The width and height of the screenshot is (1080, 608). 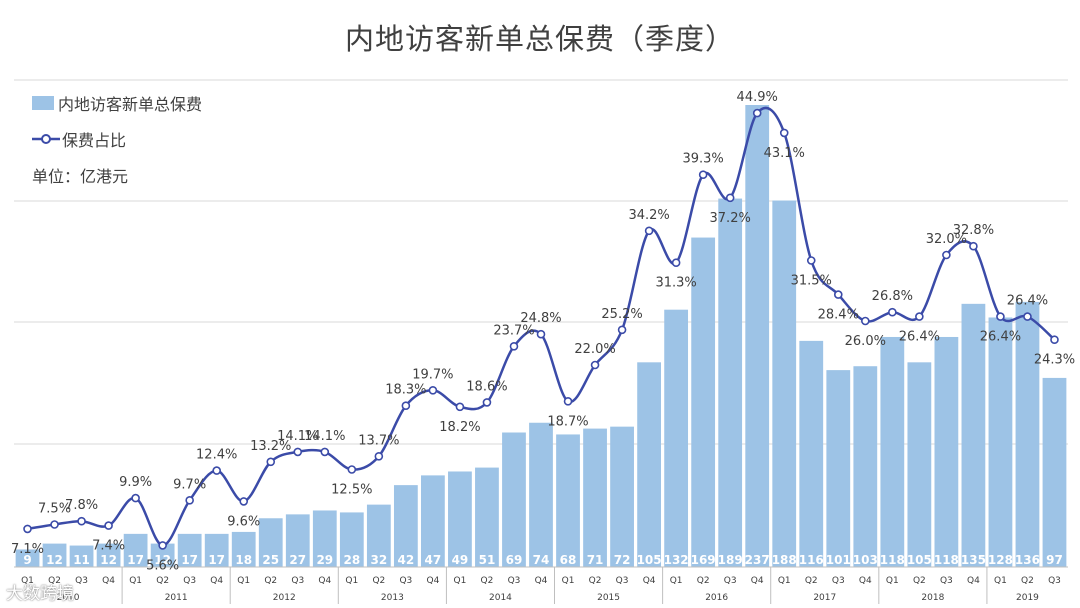 What do you see at coordinates (94, 140) in the screenshot?
I see `legend-line-label: 保费占比` at bounding box center [94, 140].